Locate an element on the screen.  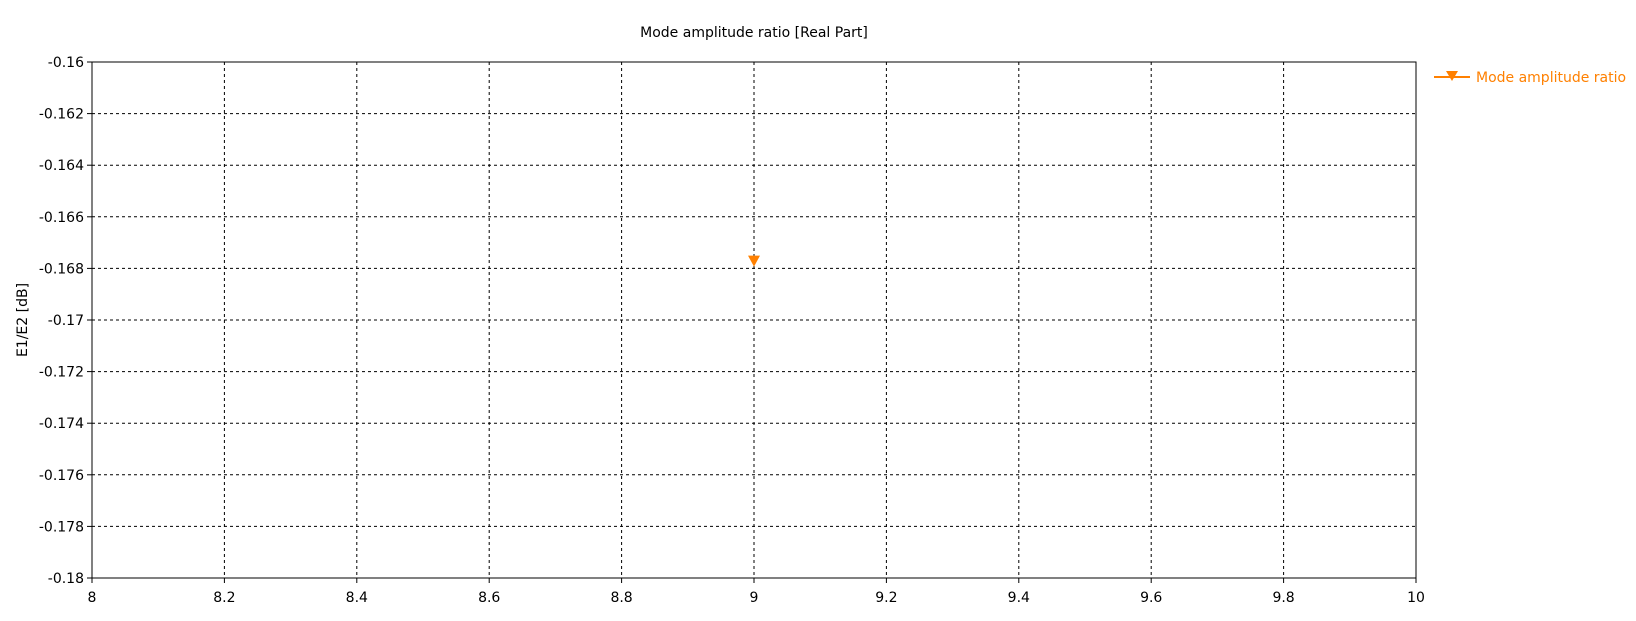
data-point is located at coordinates (754, 261).